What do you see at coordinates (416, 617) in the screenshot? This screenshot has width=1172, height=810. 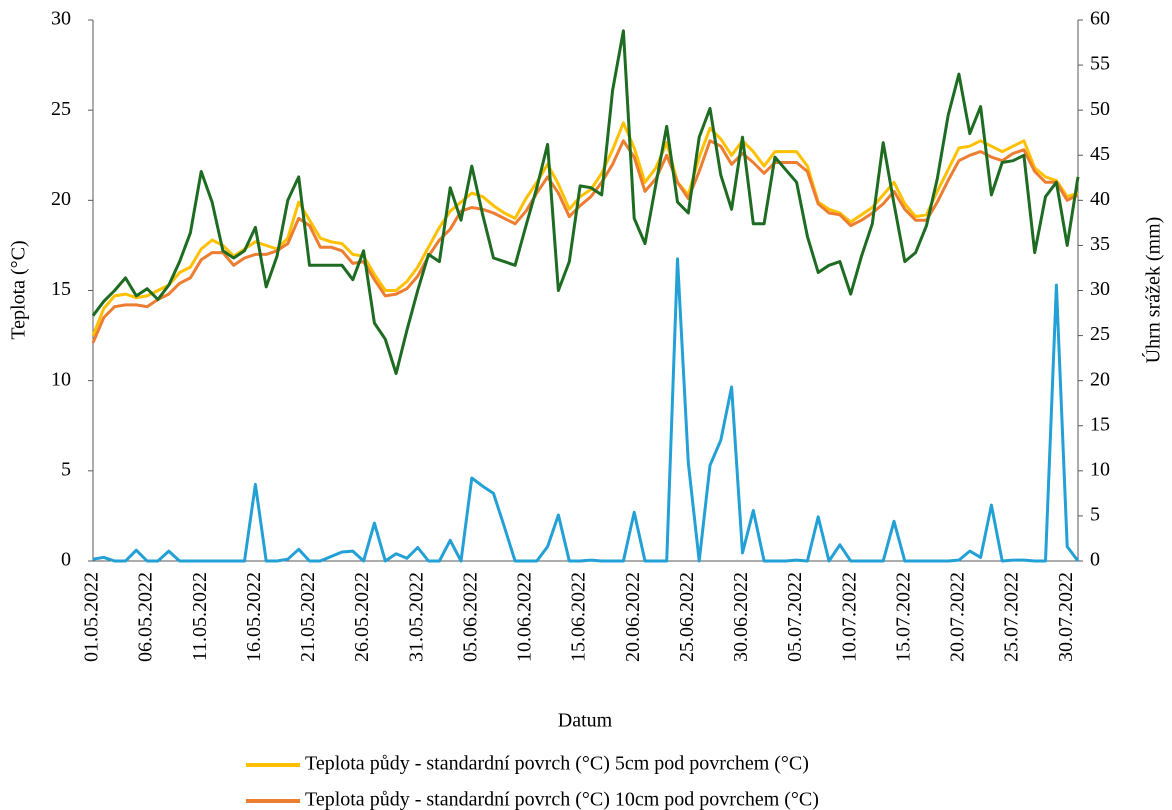 I see `x-tick-label: 31.05.2022` at bounding box center [416, 617].